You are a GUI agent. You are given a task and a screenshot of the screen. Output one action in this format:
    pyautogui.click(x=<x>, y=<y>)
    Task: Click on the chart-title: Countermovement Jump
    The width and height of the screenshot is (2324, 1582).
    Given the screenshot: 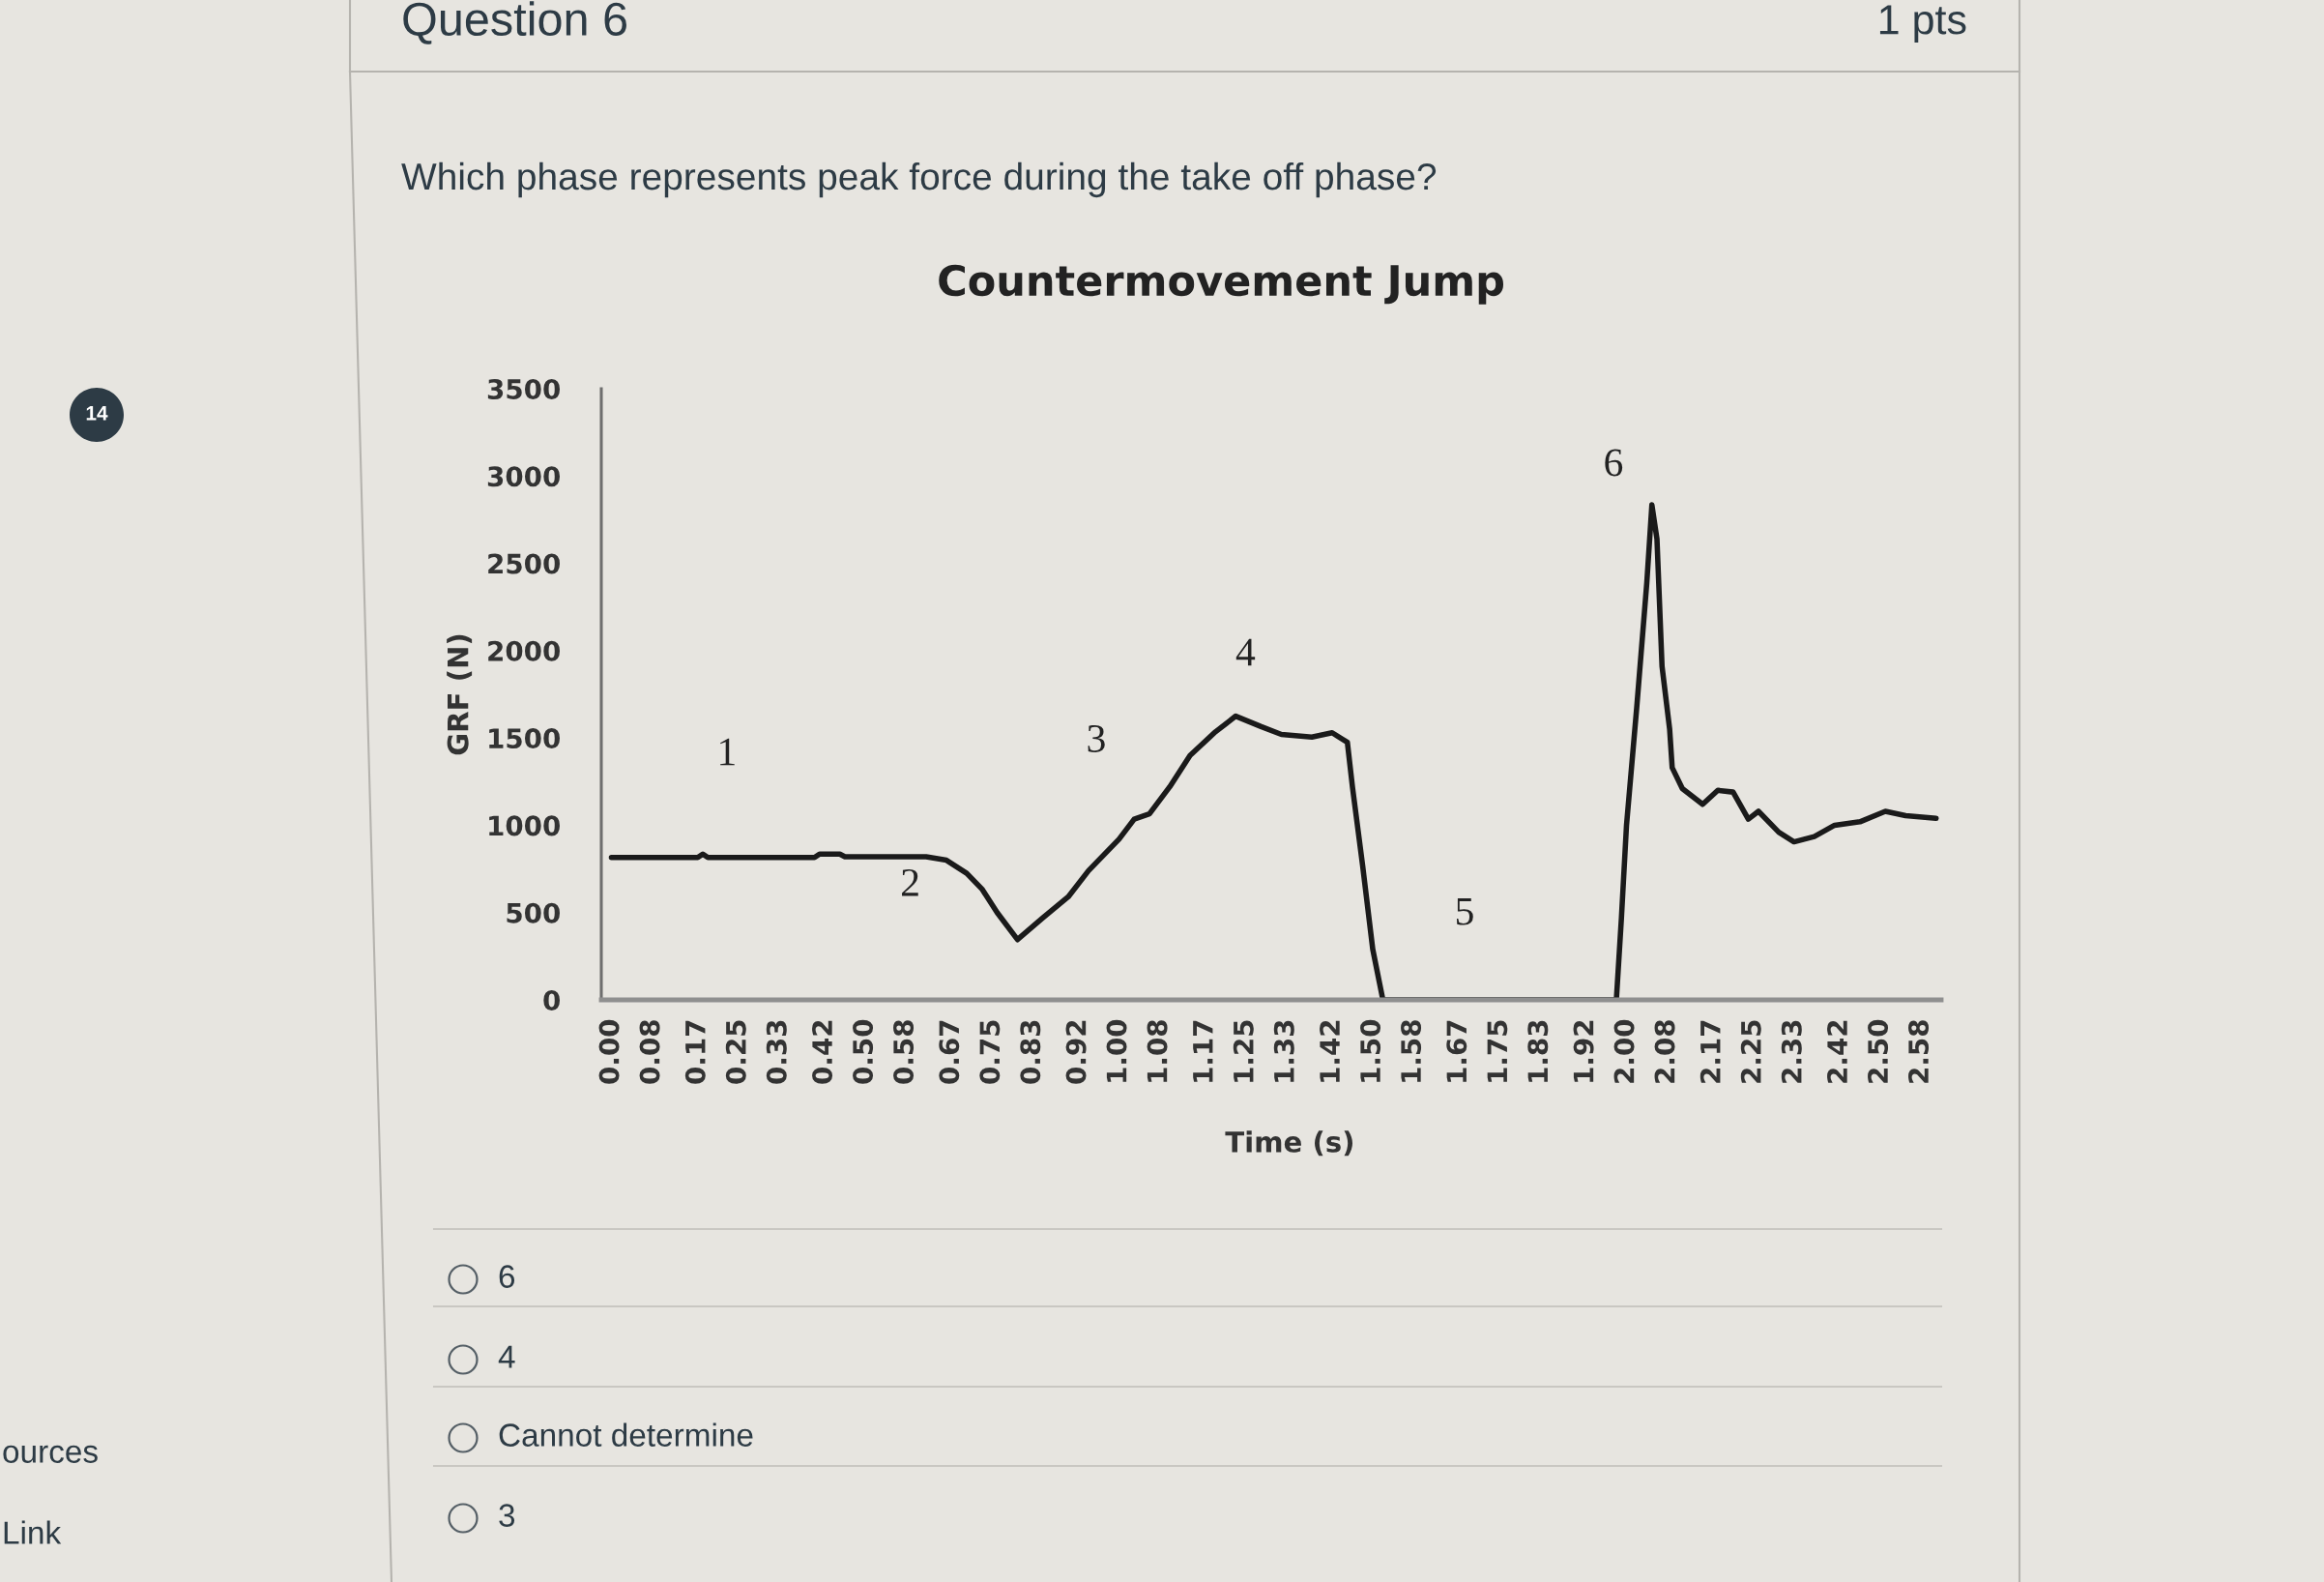 What is the action you would take?
    pyautogui.click(x=1221, y=284)
    